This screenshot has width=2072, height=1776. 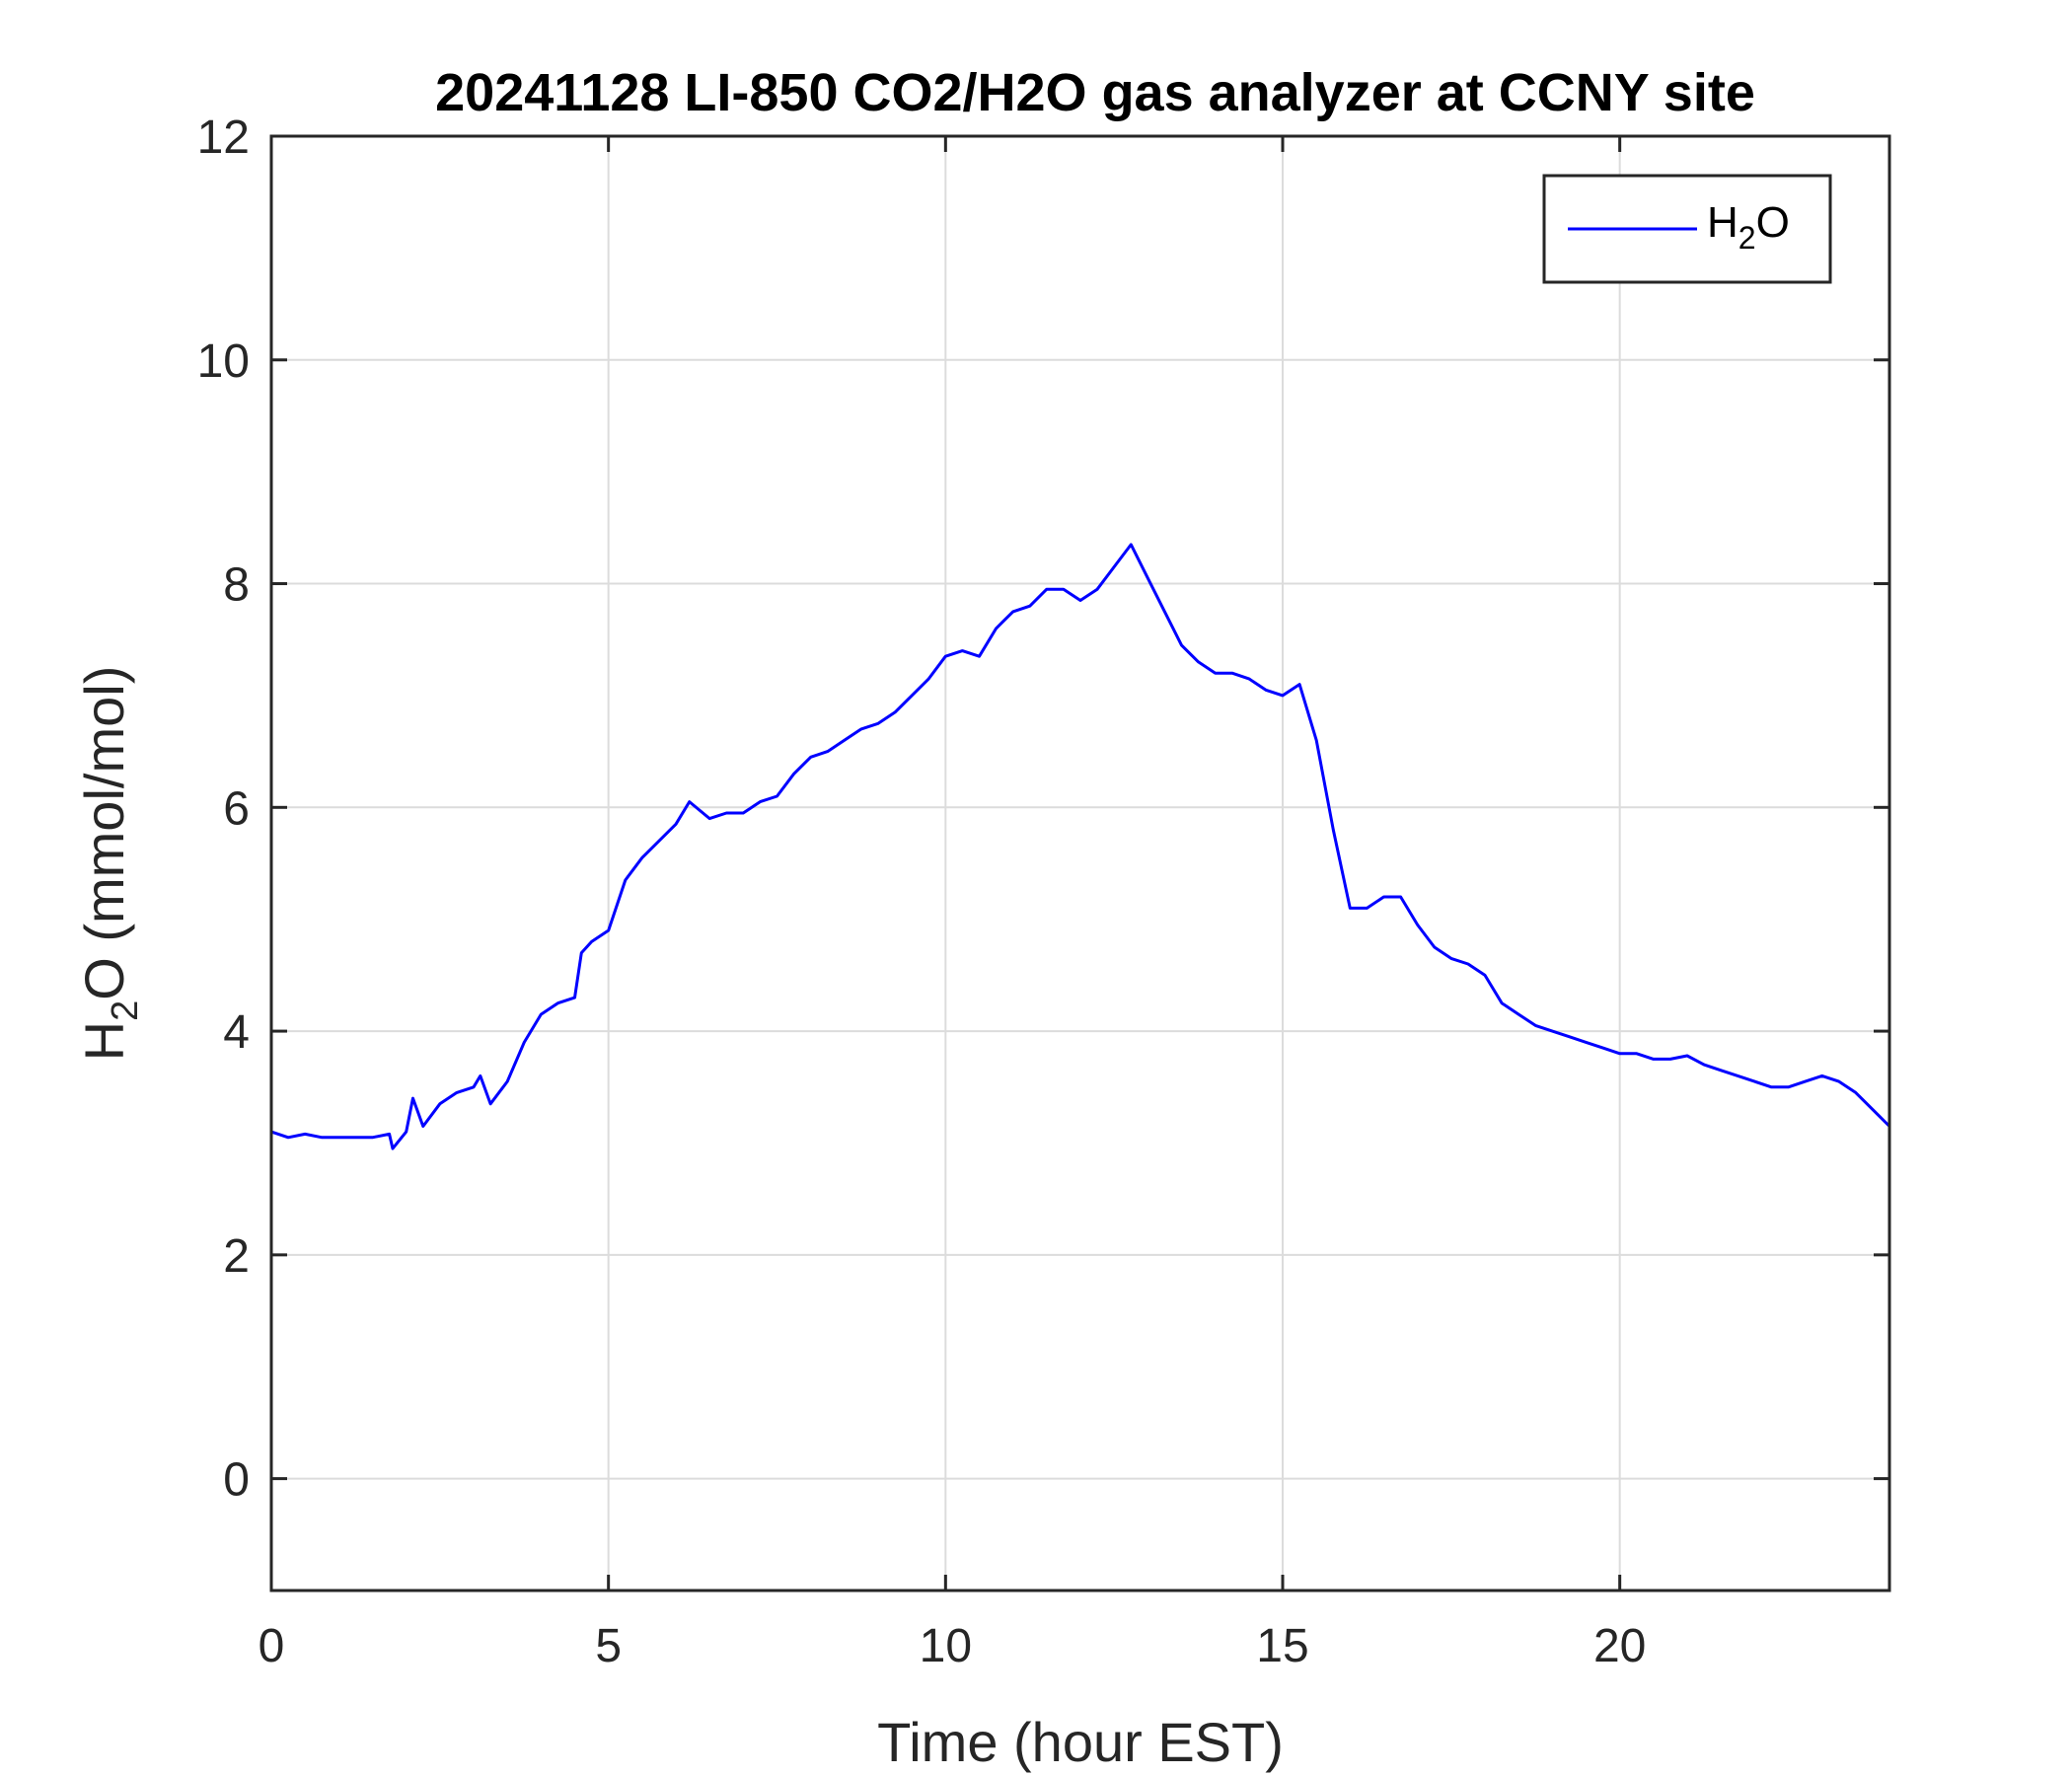 I want to click on x-tick-label: 0, so click(x=272, y=1646).